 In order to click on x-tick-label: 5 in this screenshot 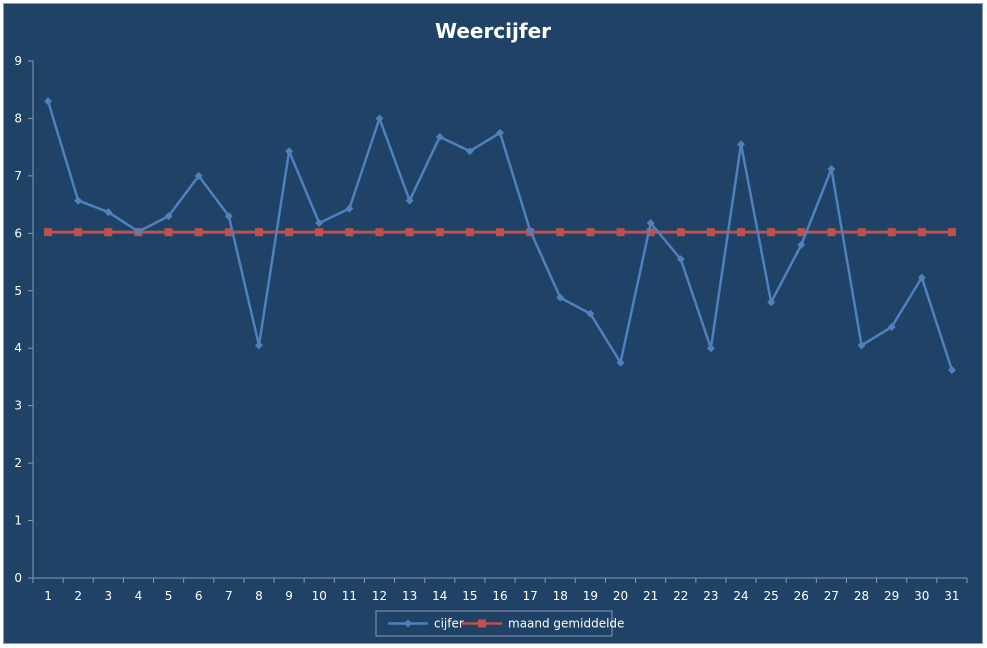, I will do `click(169, 596)`.